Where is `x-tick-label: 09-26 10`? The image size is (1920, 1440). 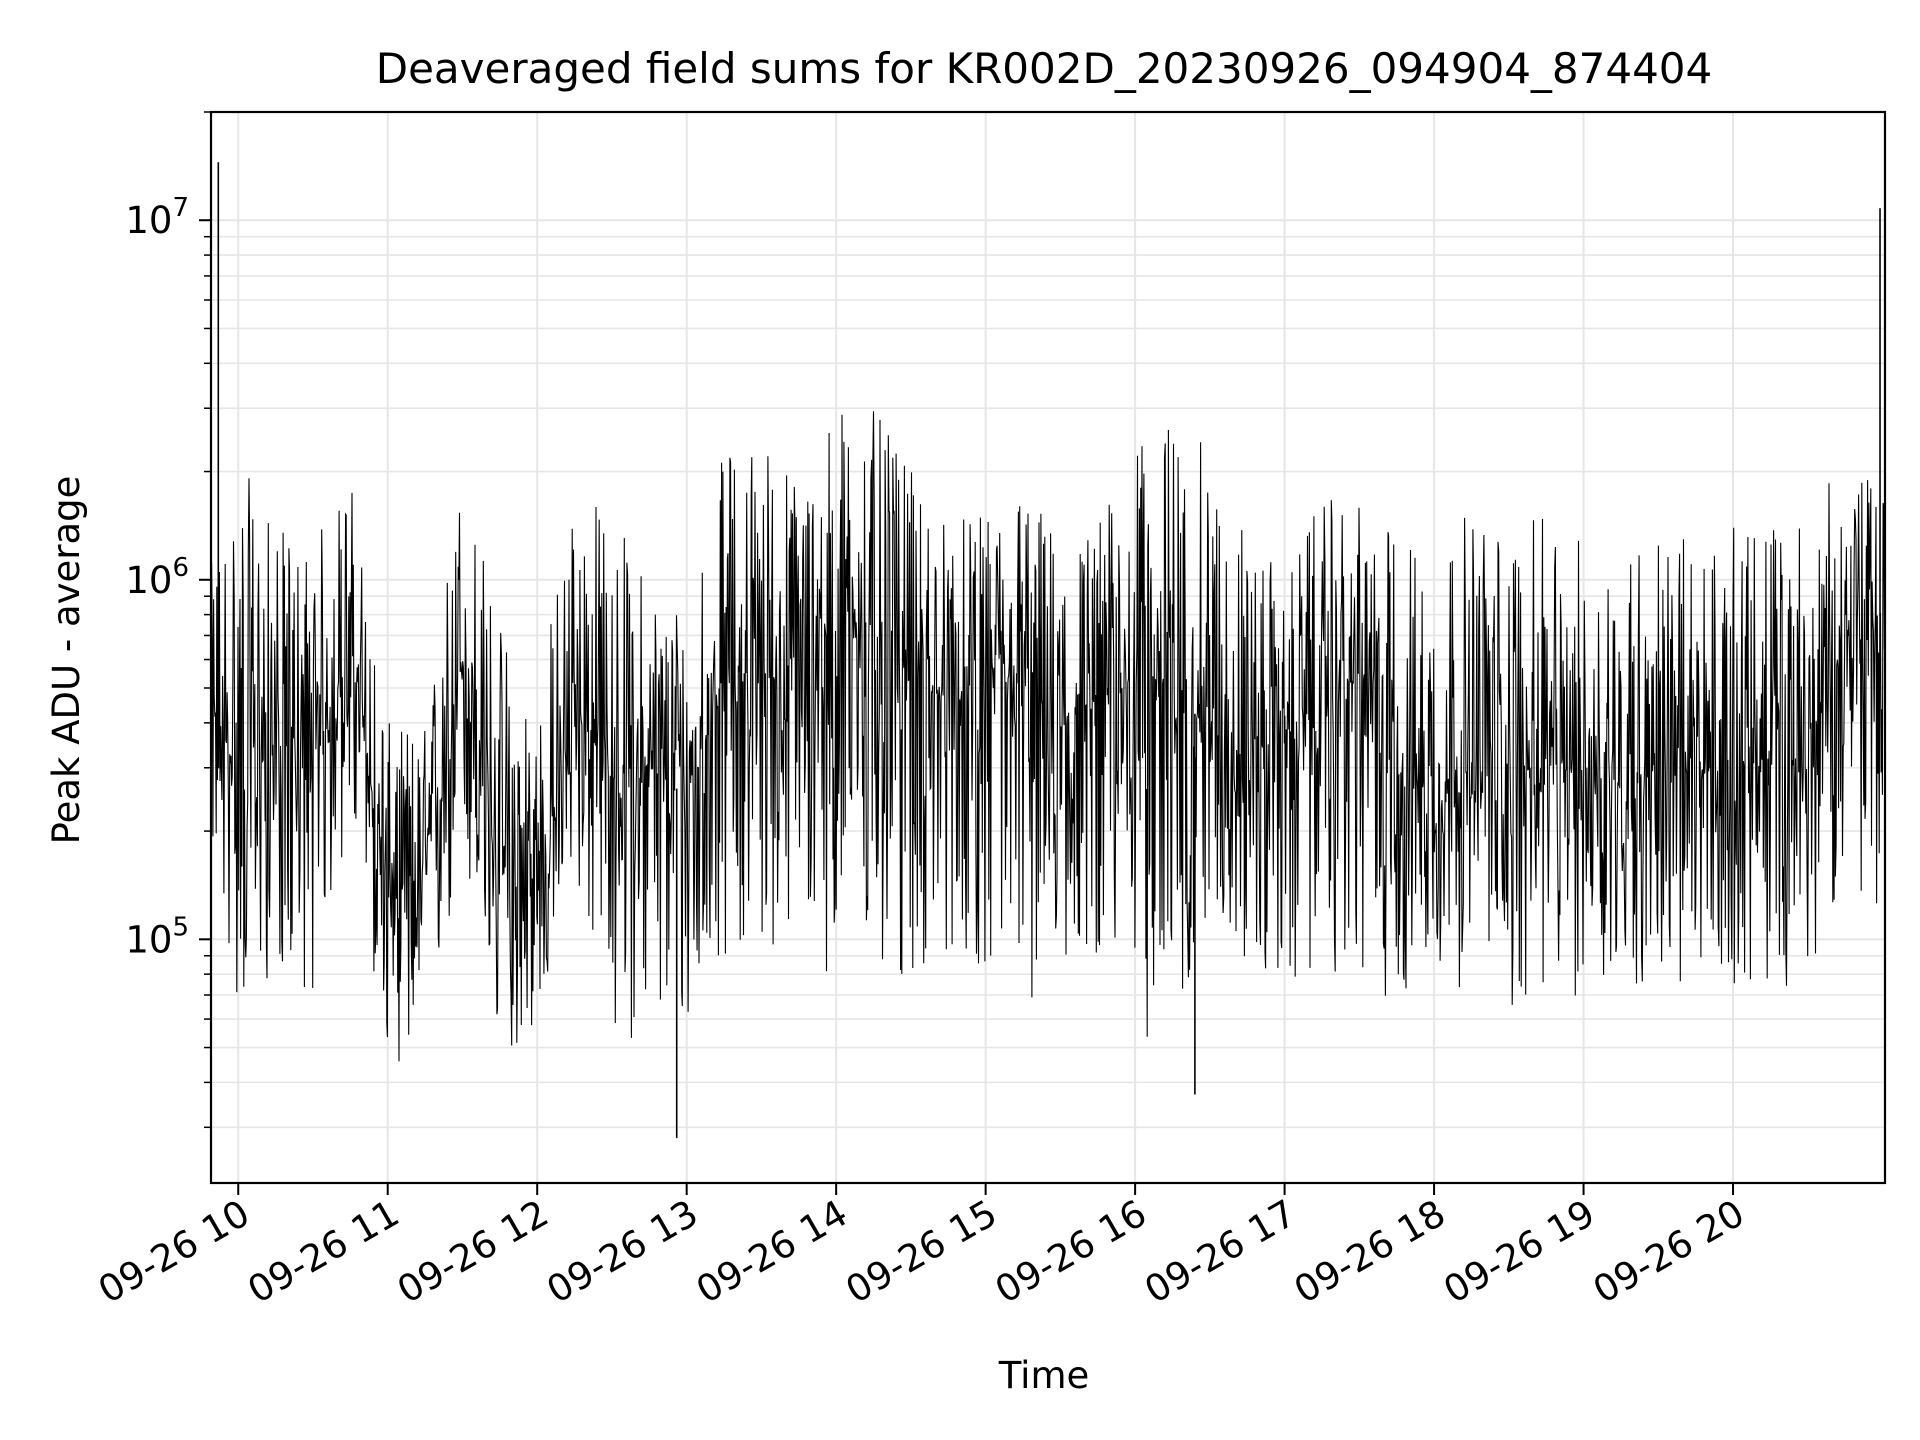
x-tick-label: 09-26 10 is located at coordinates (174, 1252).